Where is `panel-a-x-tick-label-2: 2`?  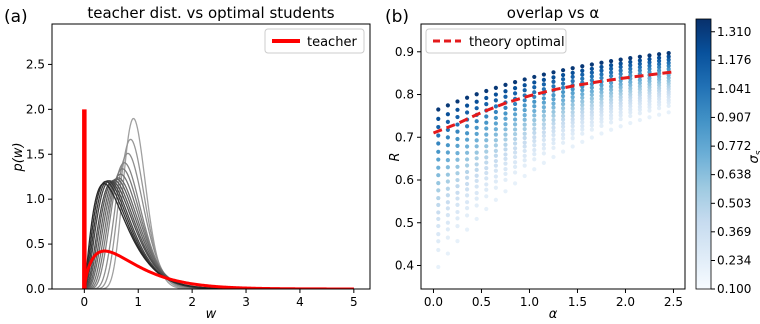 panel-a-x-tick-label-2: 2 is located at coordinates (192, 302).